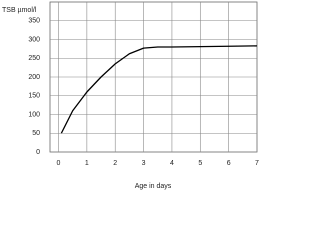  I want to click on x-tick-label: 5, so click(200, 163).